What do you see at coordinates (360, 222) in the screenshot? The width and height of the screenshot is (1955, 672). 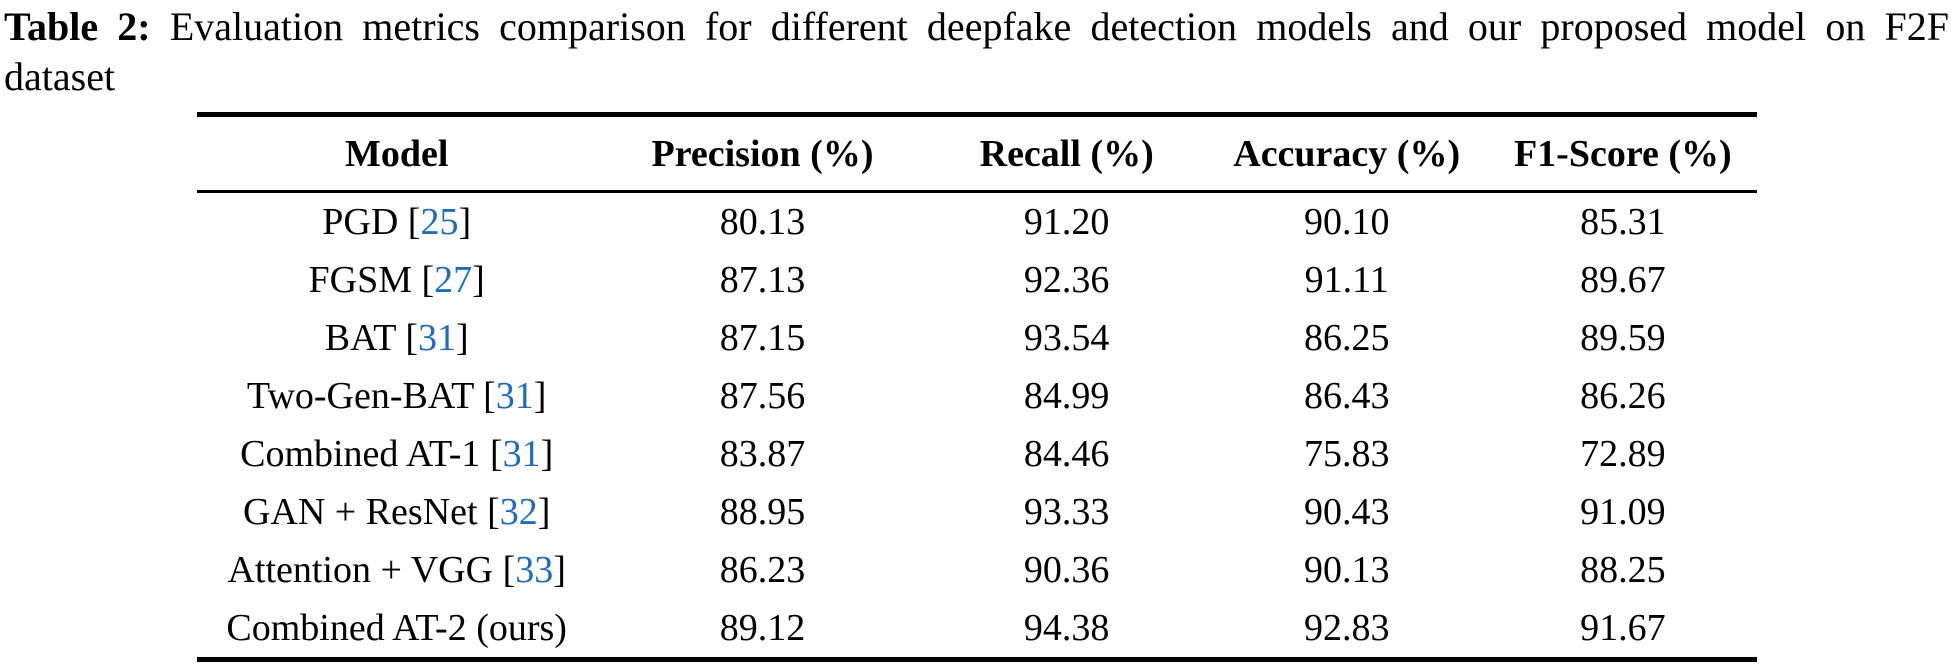 I see `model-name: PGD` at bounding box center [360, 222].